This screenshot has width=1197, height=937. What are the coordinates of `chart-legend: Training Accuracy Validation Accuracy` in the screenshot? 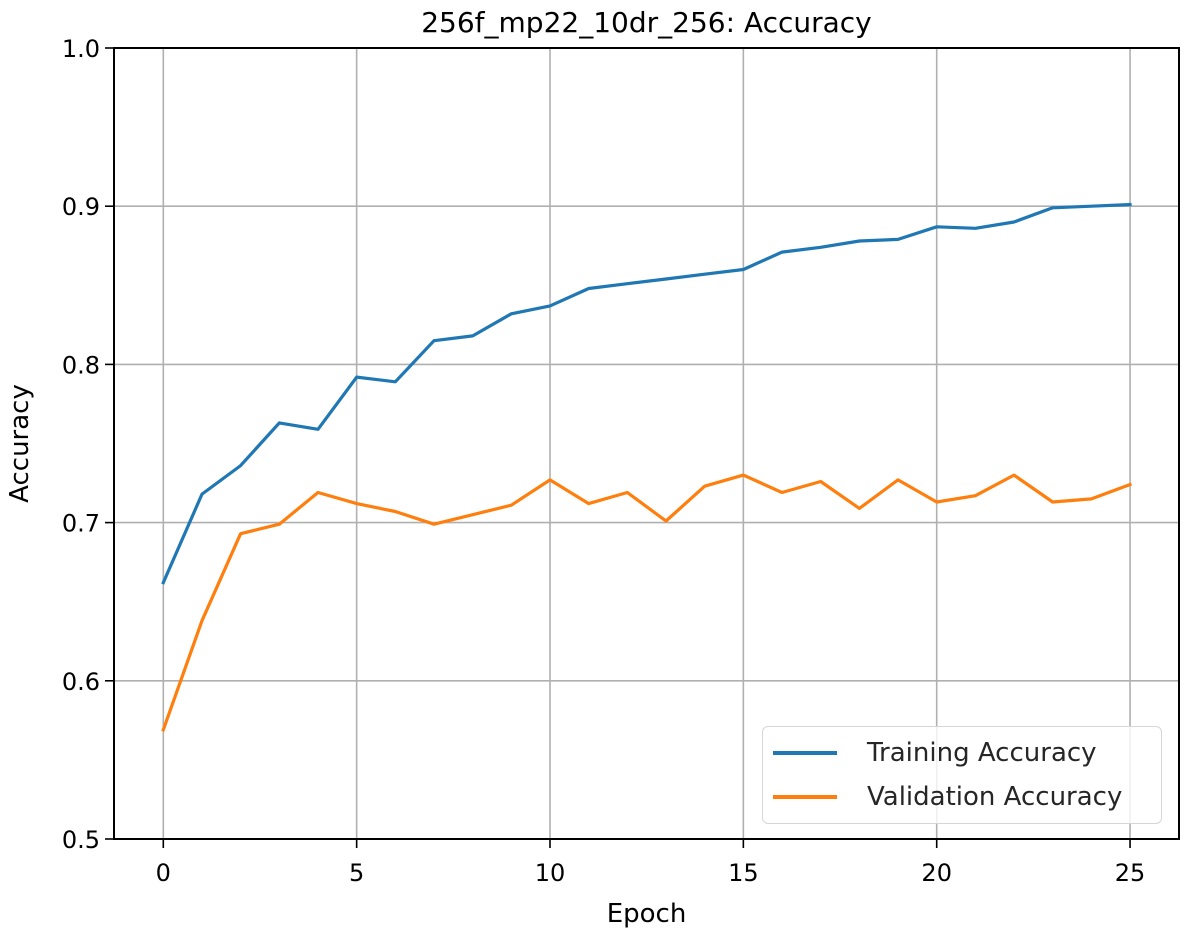 It's located at (962, 775).